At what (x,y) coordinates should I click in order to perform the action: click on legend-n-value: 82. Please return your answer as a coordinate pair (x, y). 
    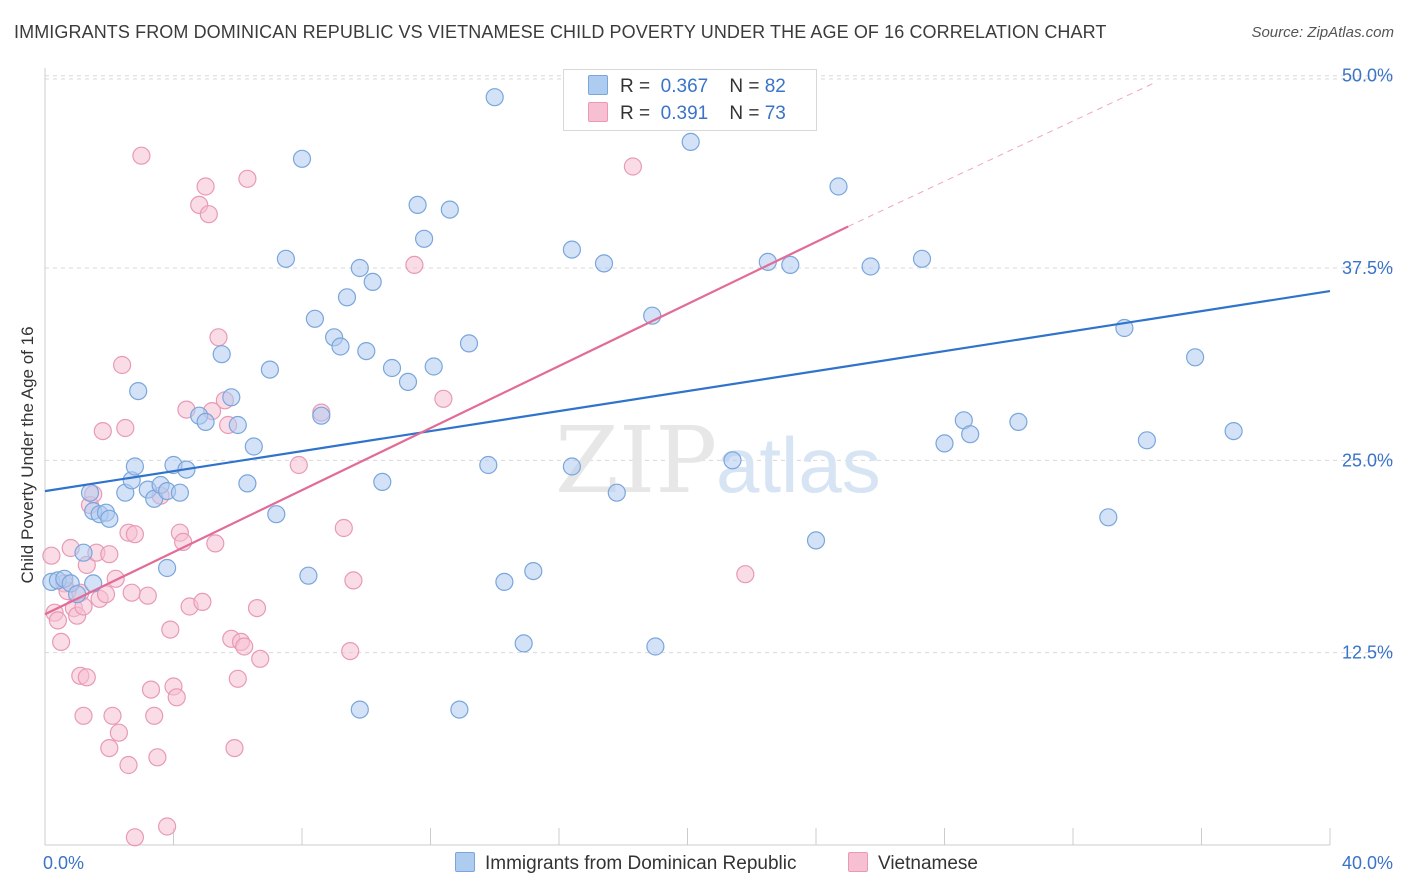
    Looking at the image, I should click on (775, 86).